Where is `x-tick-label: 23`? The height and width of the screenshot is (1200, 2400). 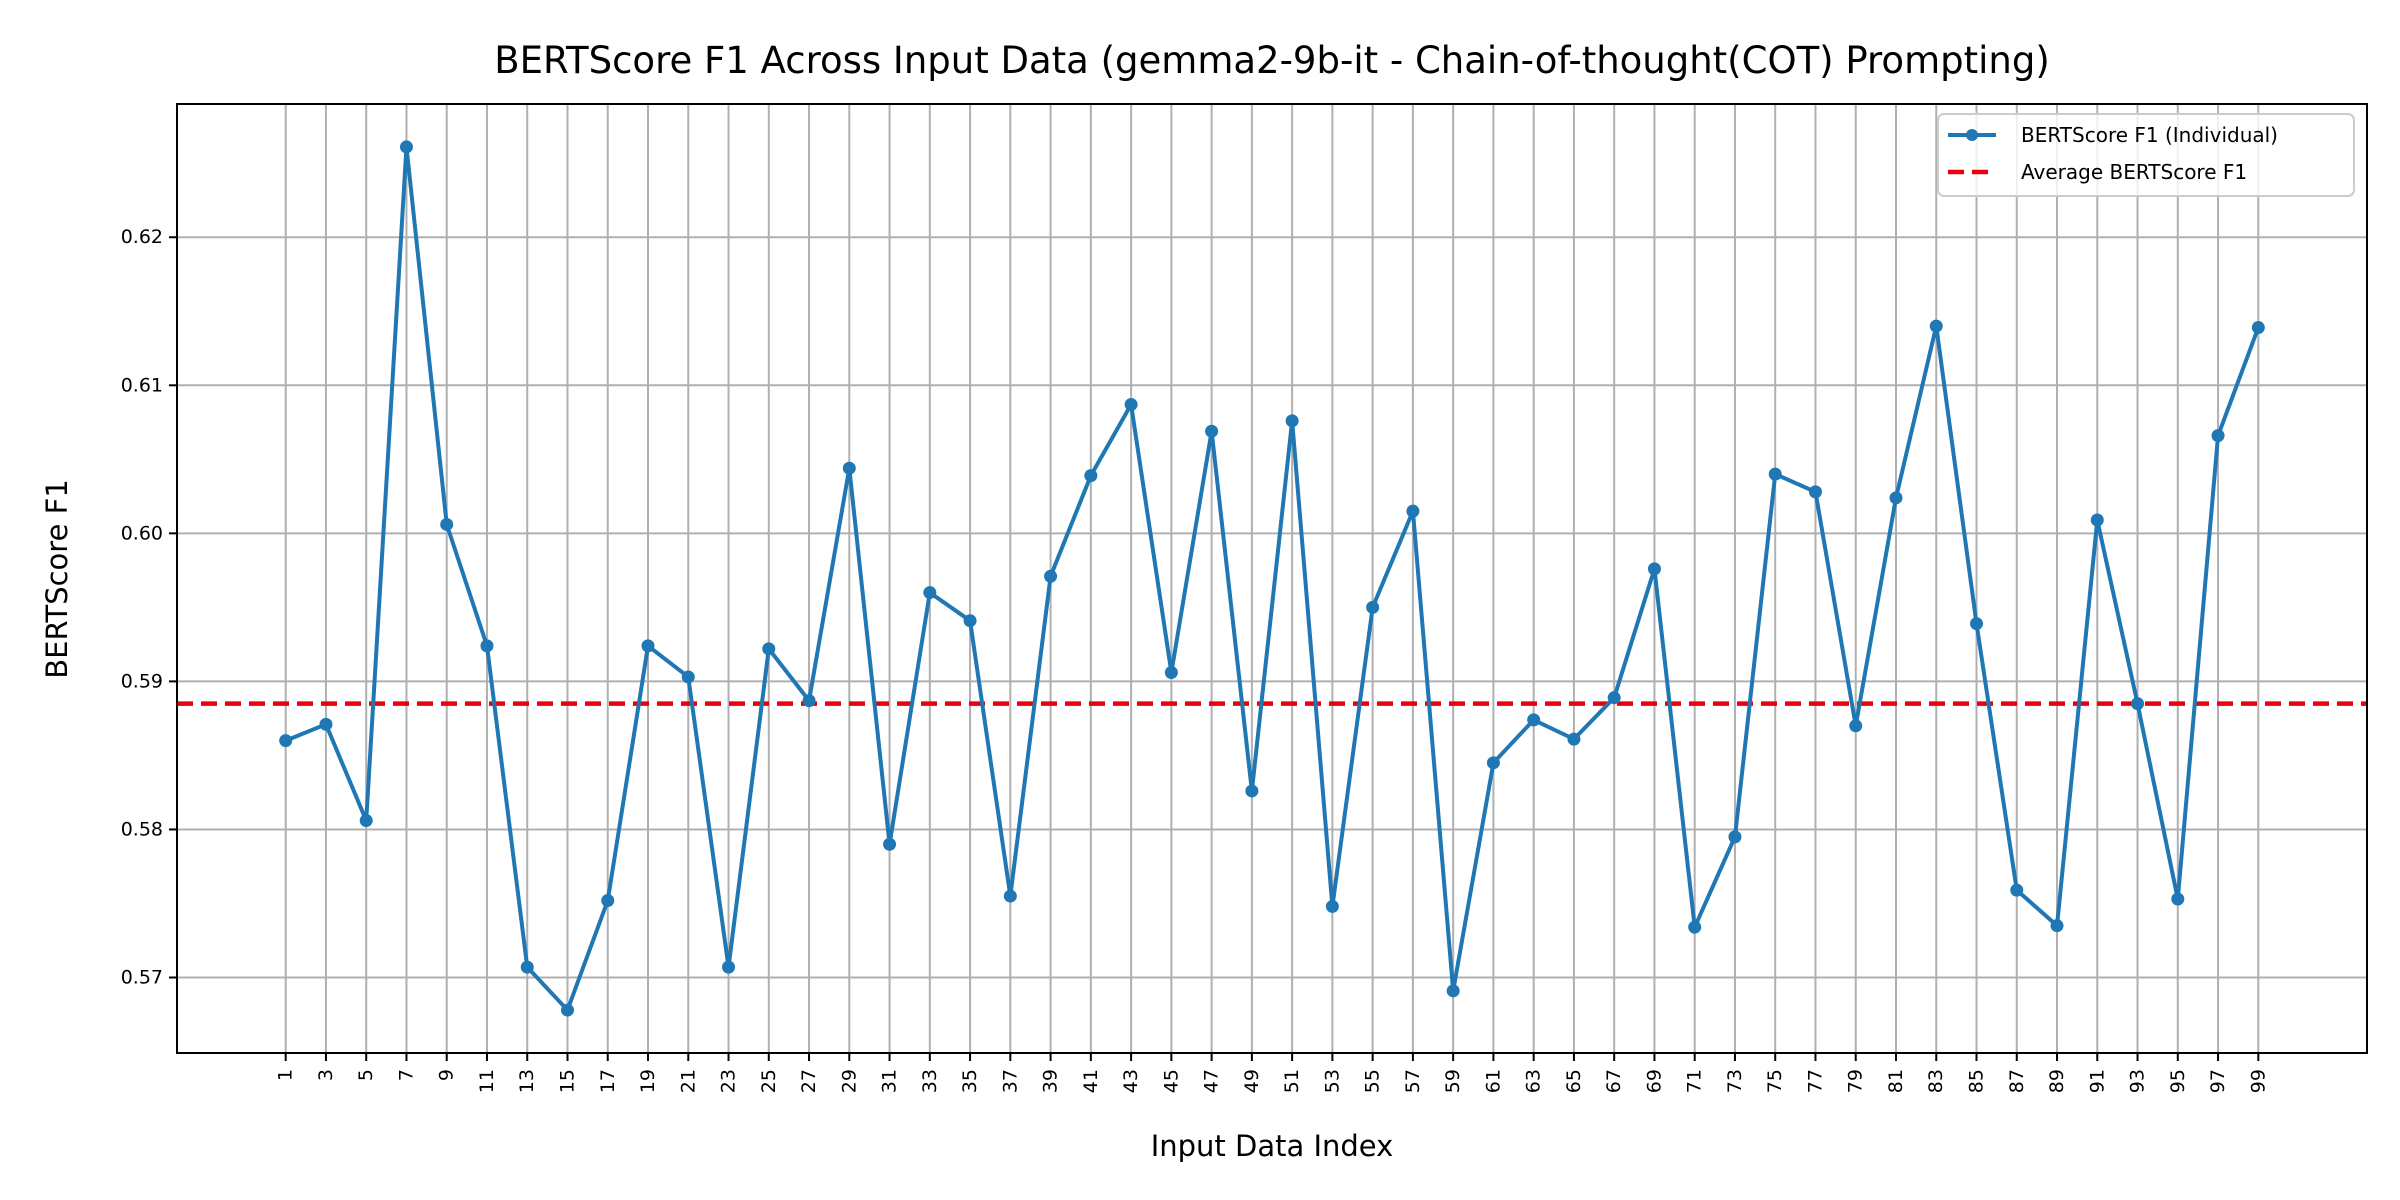
x-tick-label: 23 is located at coordinates (729, 1081).